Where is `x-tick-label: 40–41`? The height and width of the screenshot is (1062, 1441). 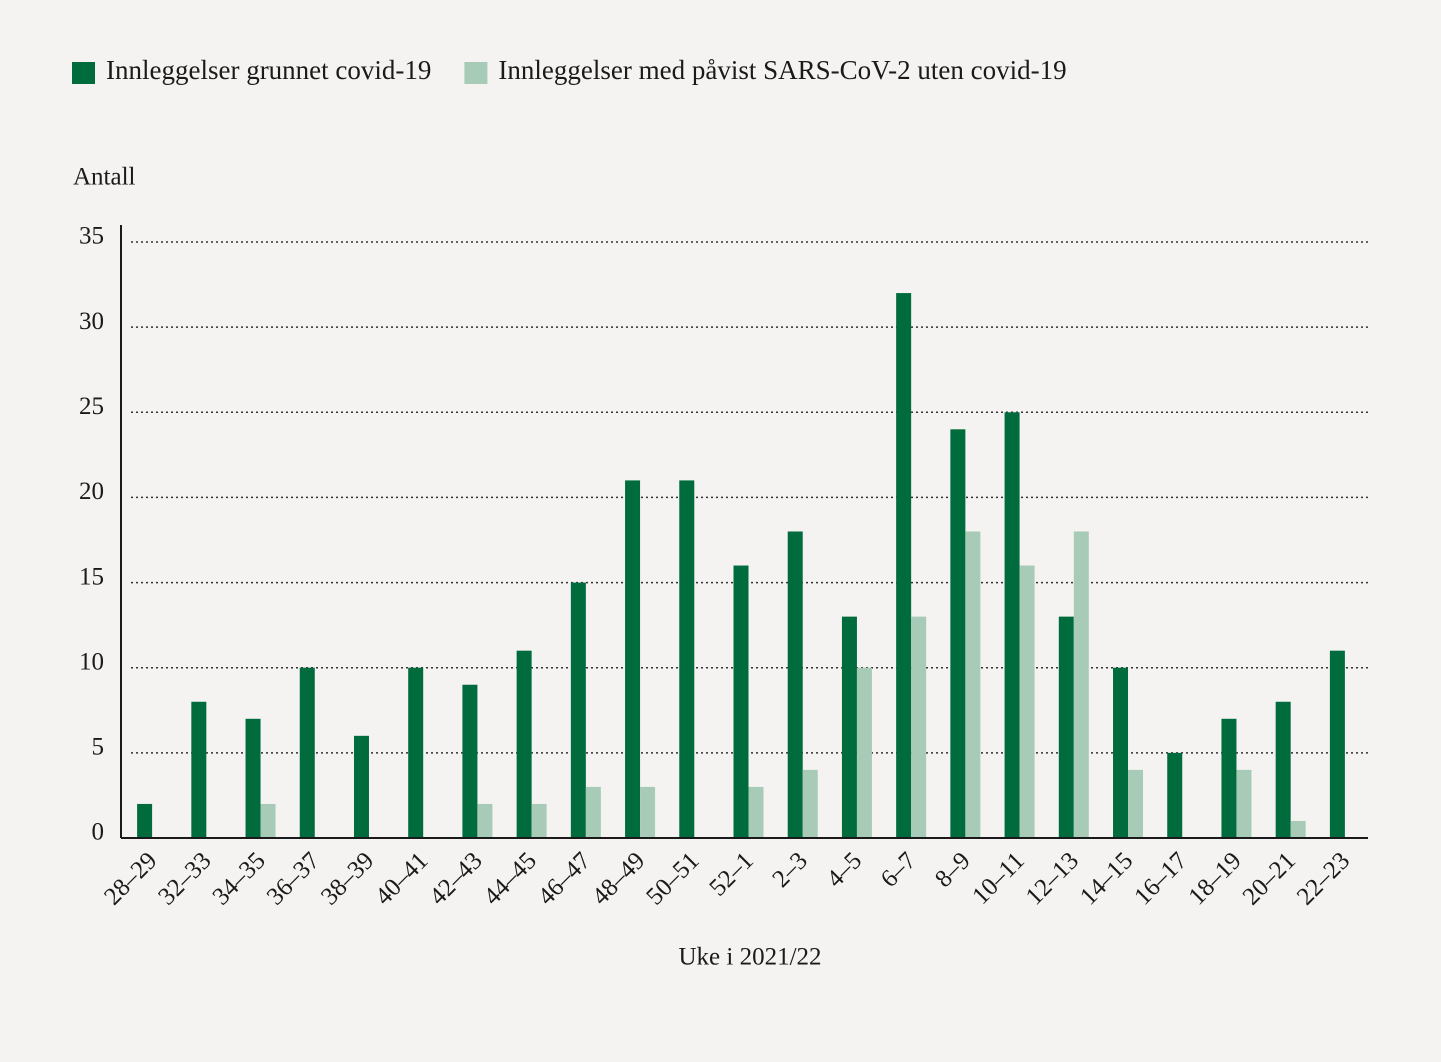 x-tick-label: 40–41 is located at coordinates (401, 878).